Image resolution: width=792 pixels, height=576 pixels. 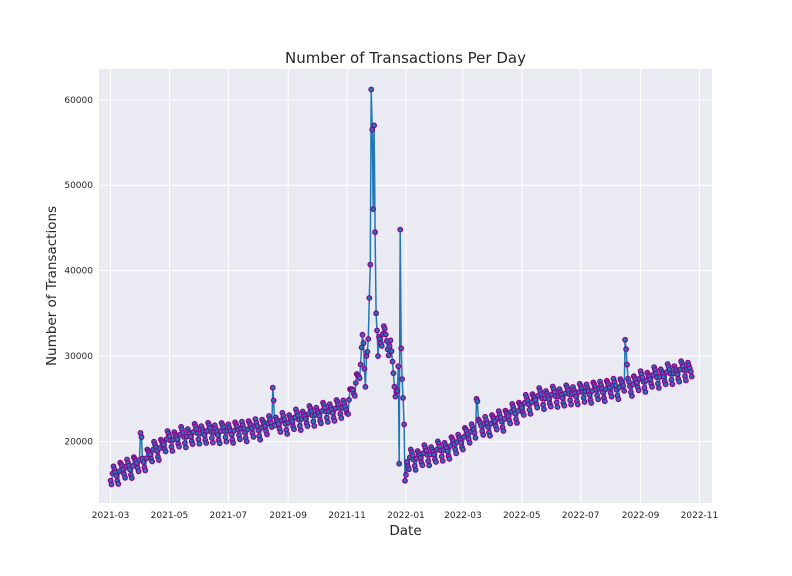 I want to click on x-tick-label: 2021-09, so click(x=288, y=516).